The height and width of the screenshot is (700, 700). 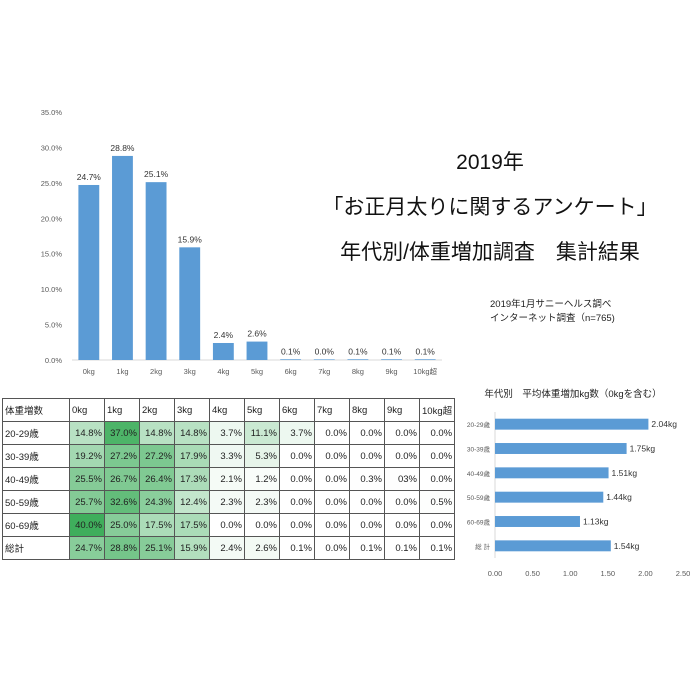 I want to click on column-header: 3kg, so click(x=192, y=410).